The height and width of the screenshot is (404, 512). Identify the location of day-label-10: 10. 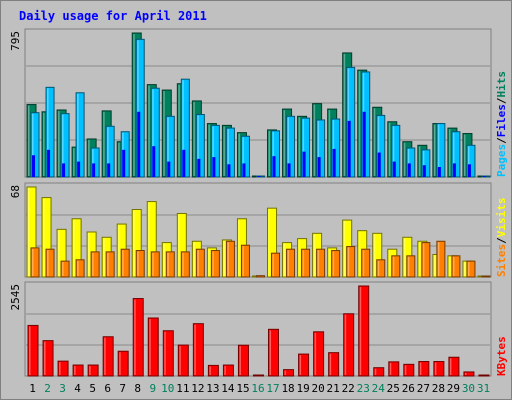
(167, 388).